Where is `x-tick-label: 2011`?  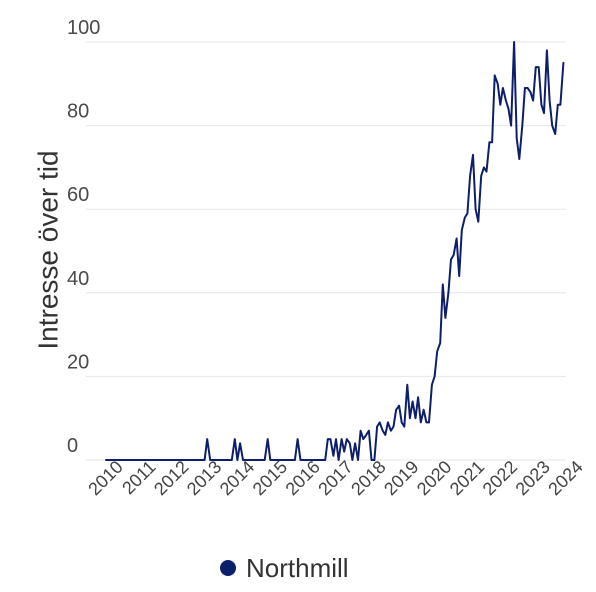 x-tick-label: 2011 is located at coordinates (139, 478).